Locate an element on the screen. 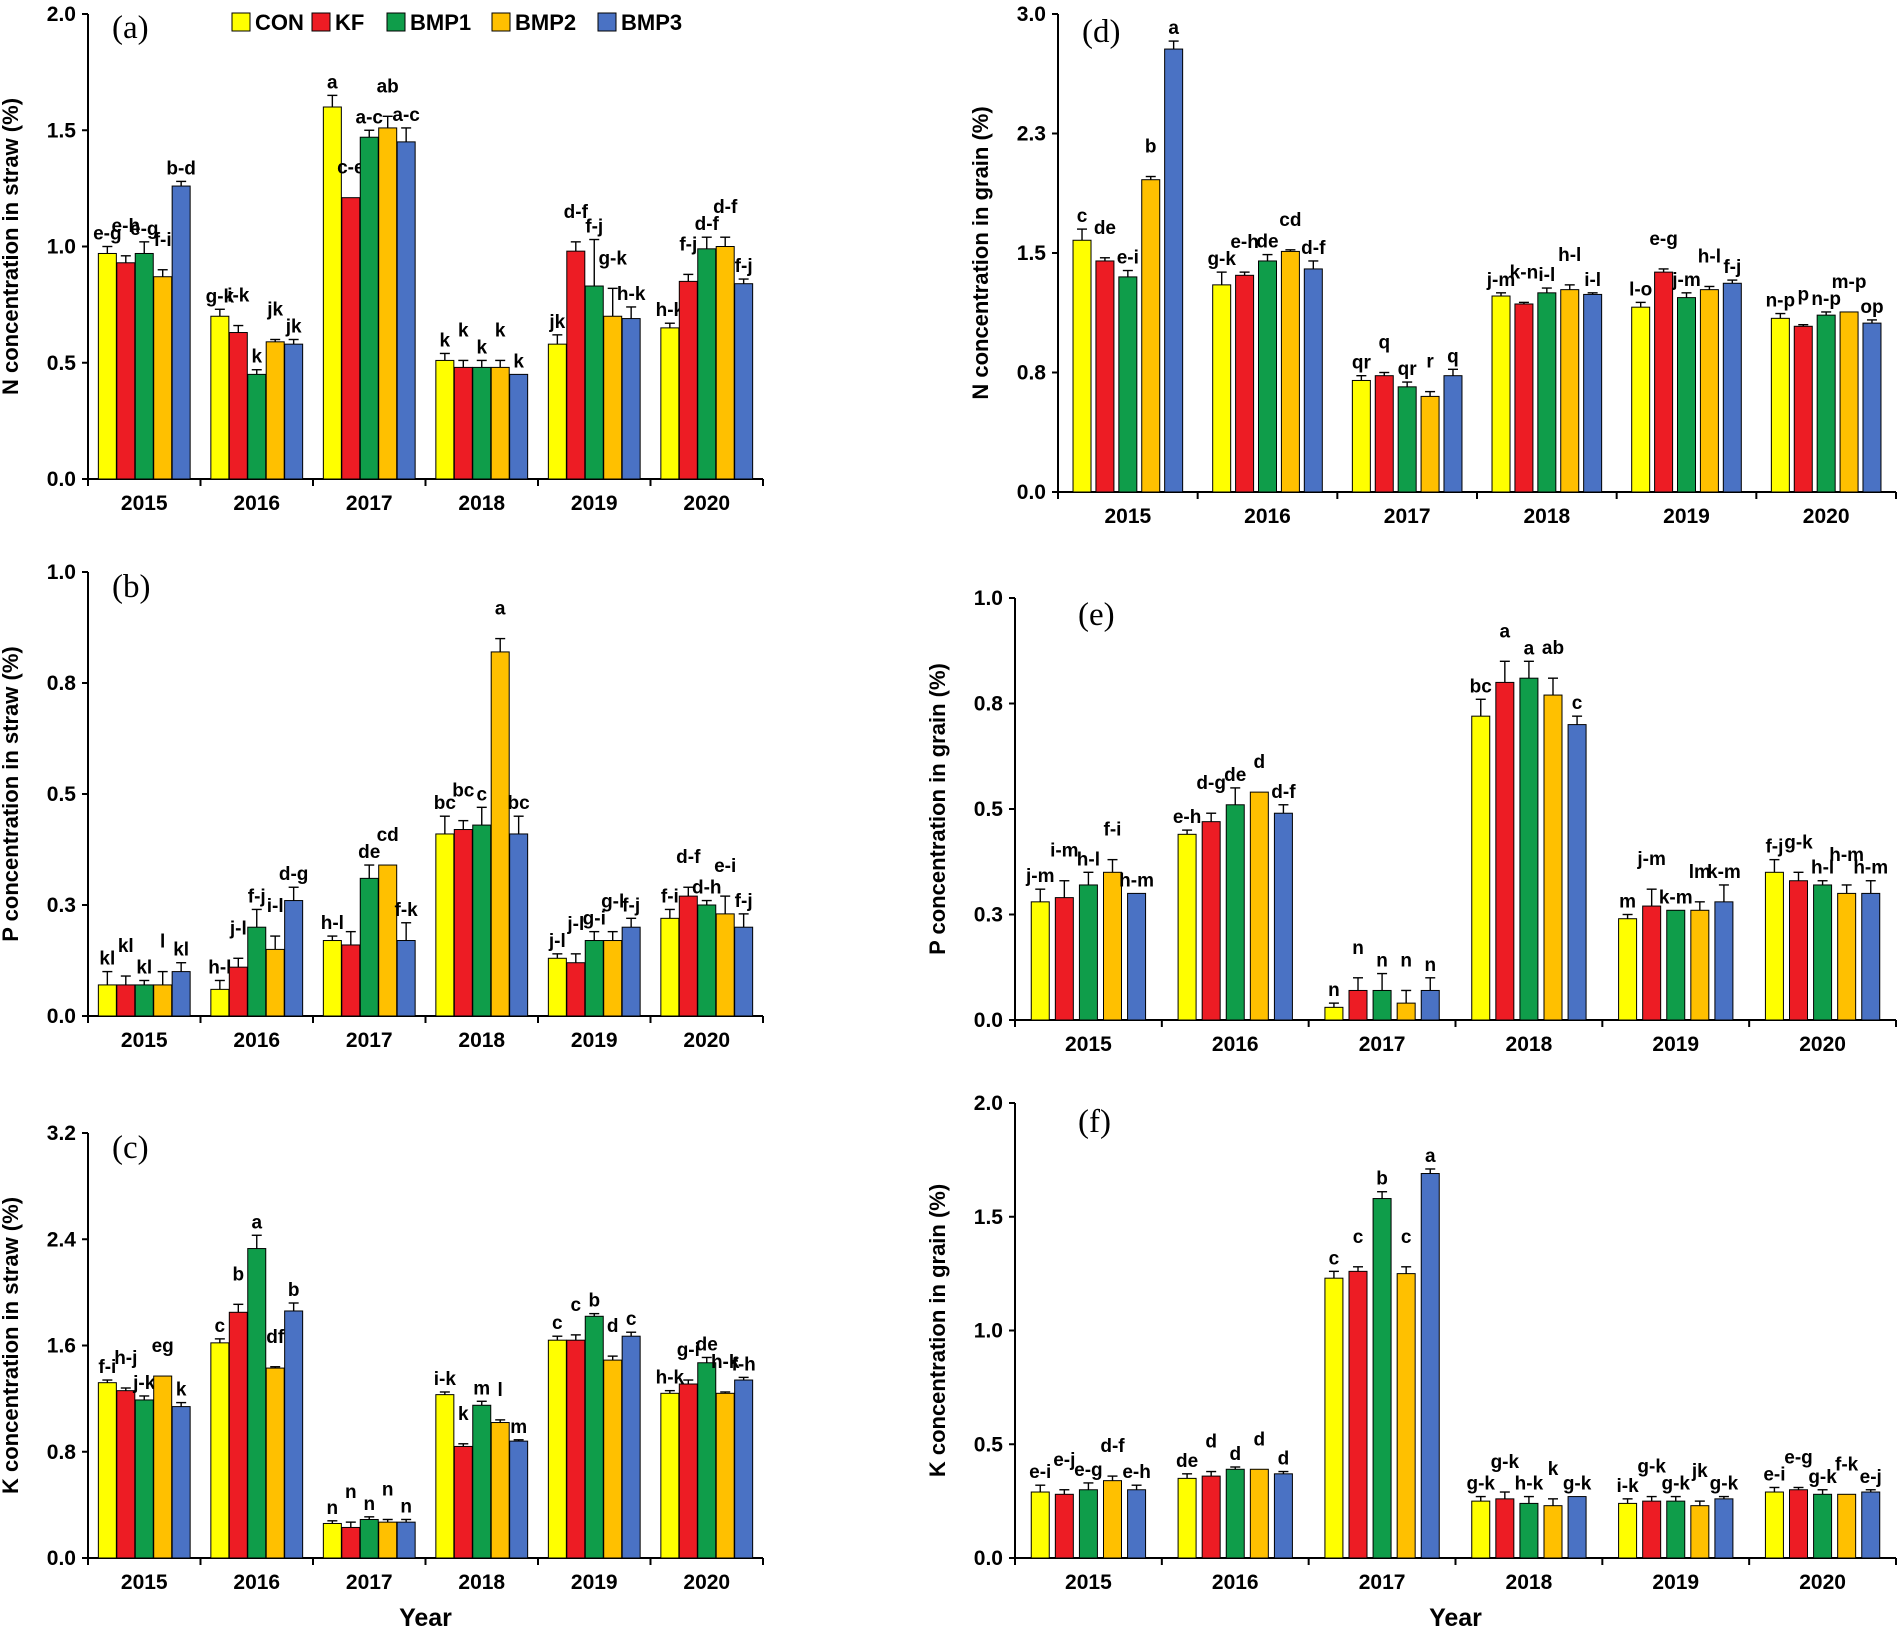 The width and height of the screenshot is (1900, 1638). y-axis-title: N concentration in grain (%) is located at coordinates (980, 252).